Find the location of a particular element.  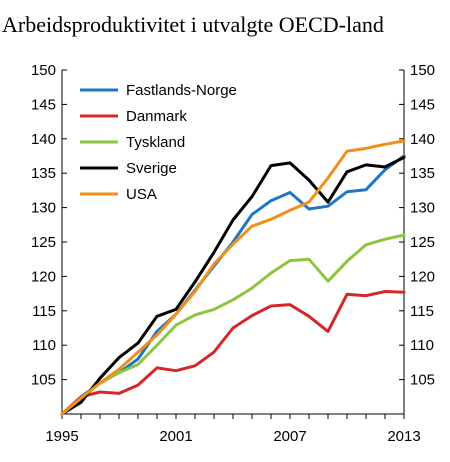

y-tick-label-left: 105 is located at coordinates (43, 380).